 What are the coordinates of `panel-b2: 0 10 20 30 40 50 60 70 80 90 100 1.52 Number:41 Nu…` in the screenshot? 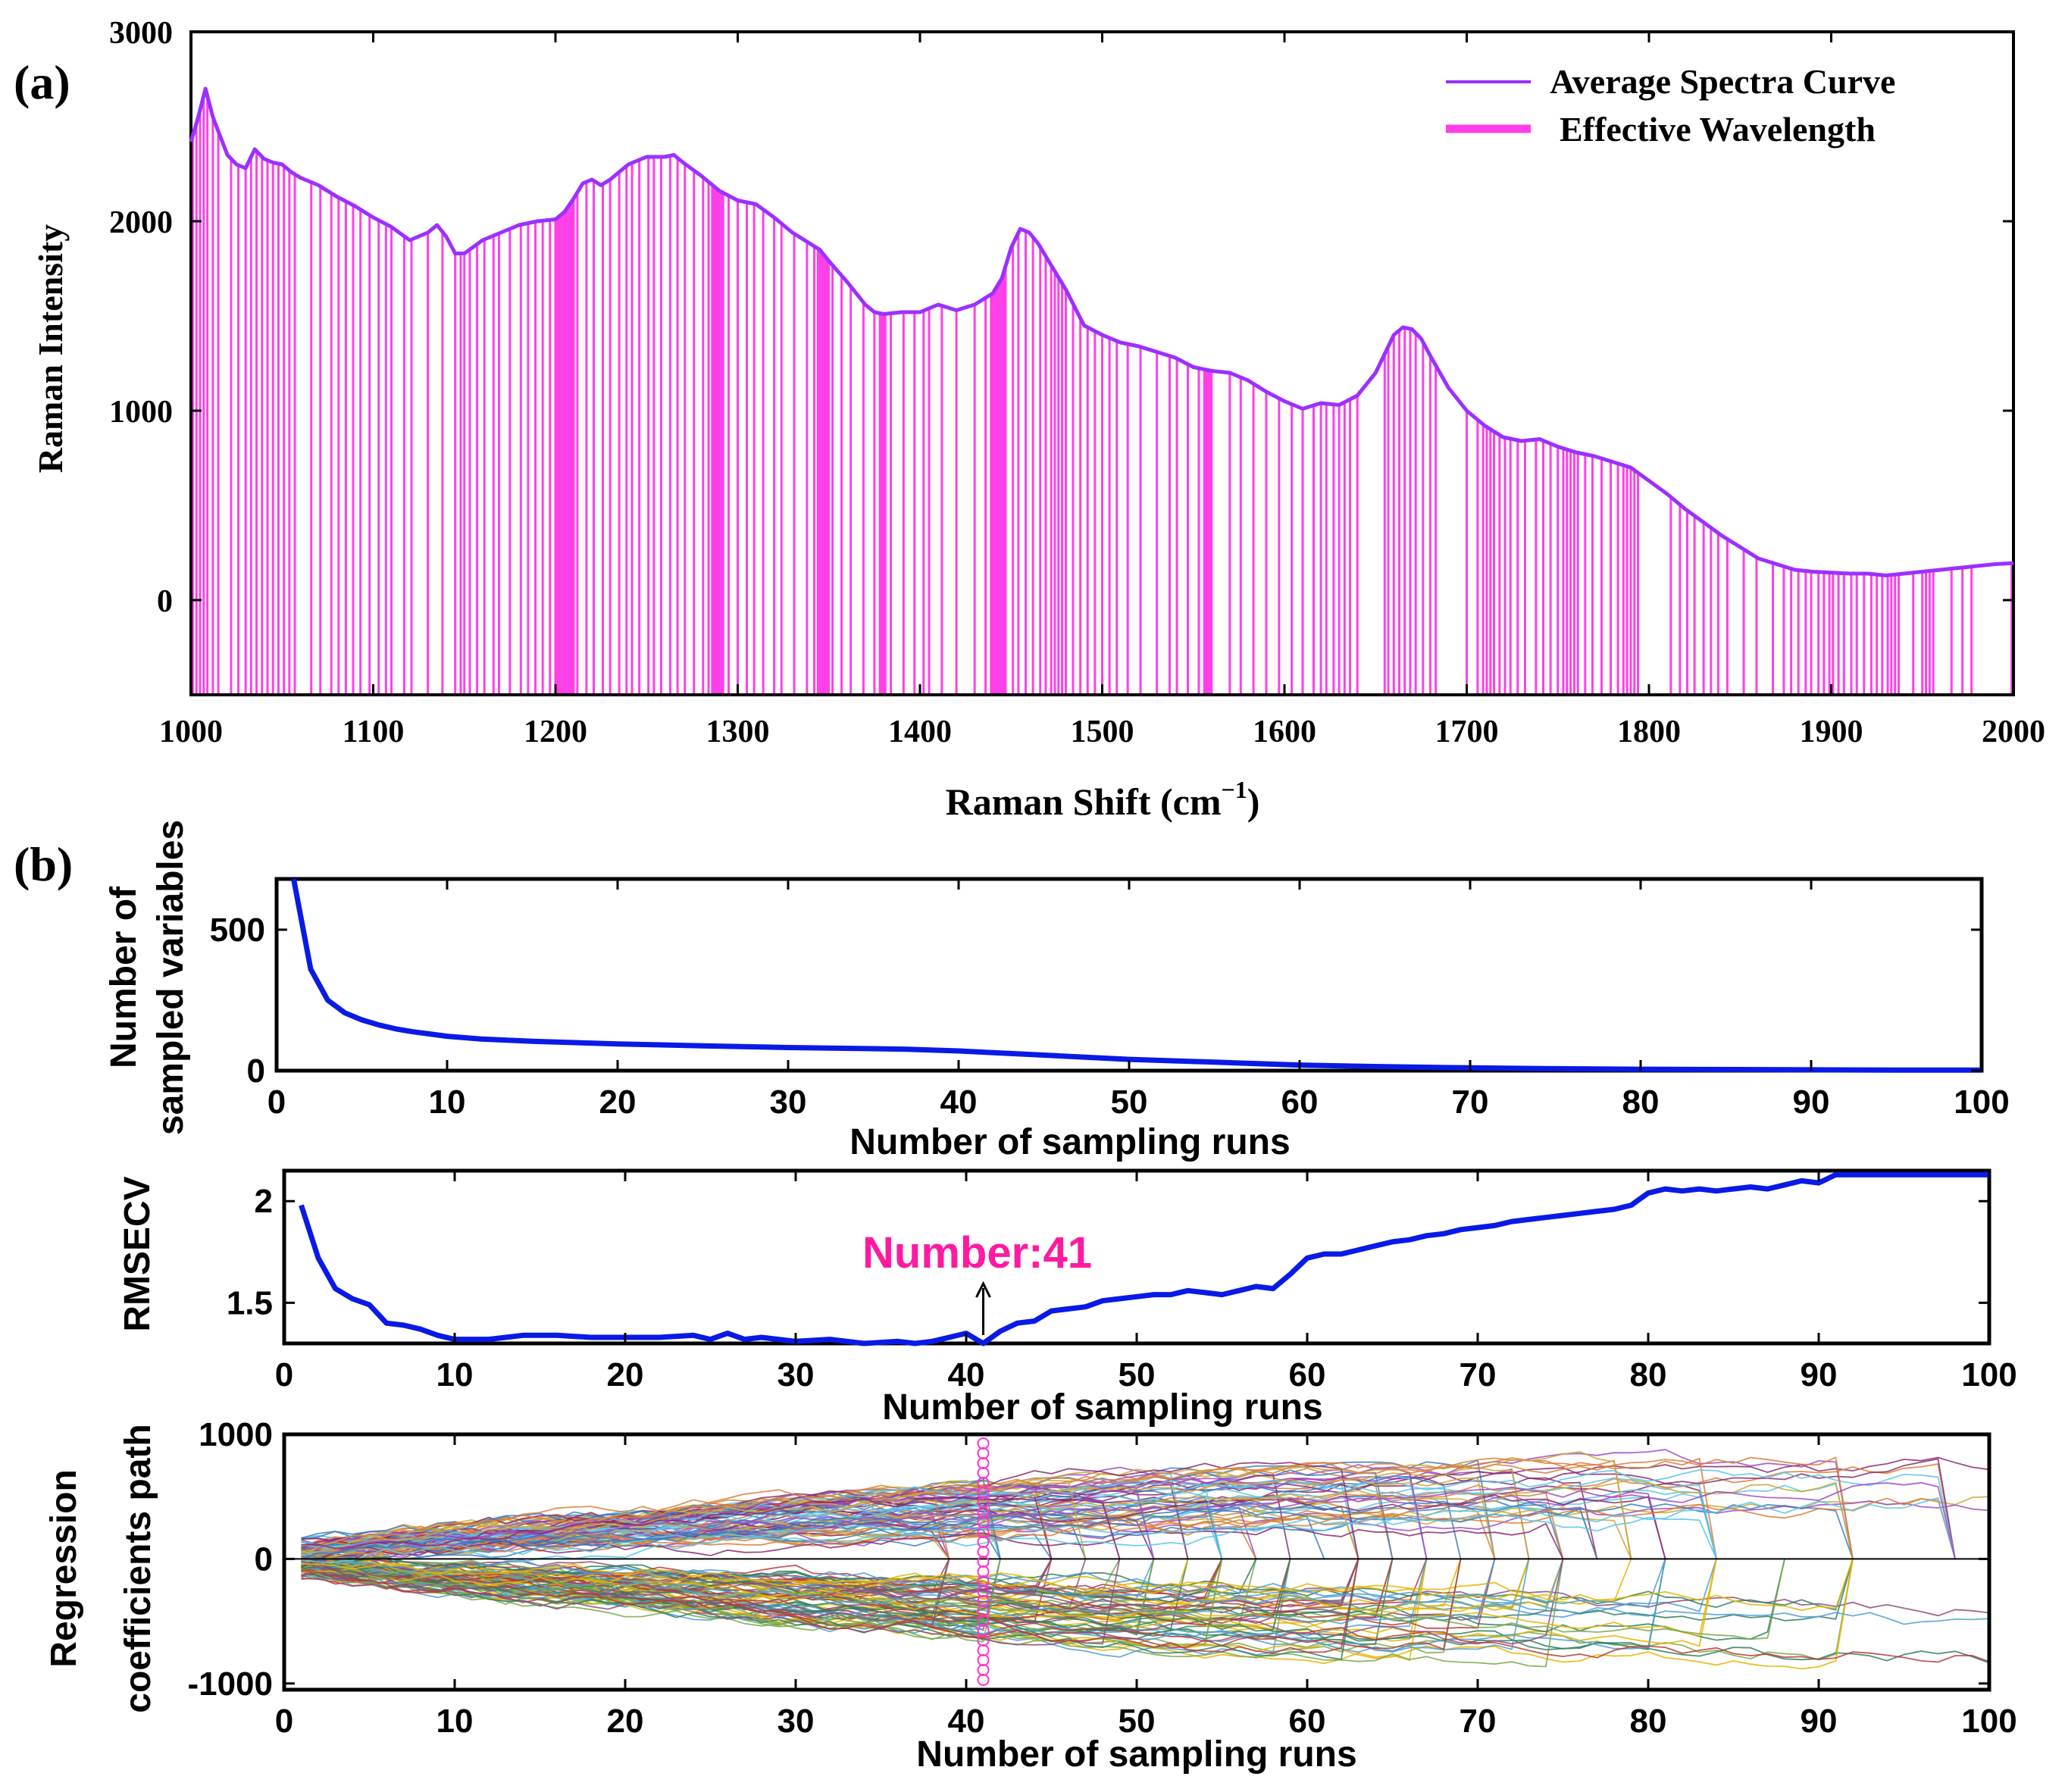 It's located at (1067, 1298).